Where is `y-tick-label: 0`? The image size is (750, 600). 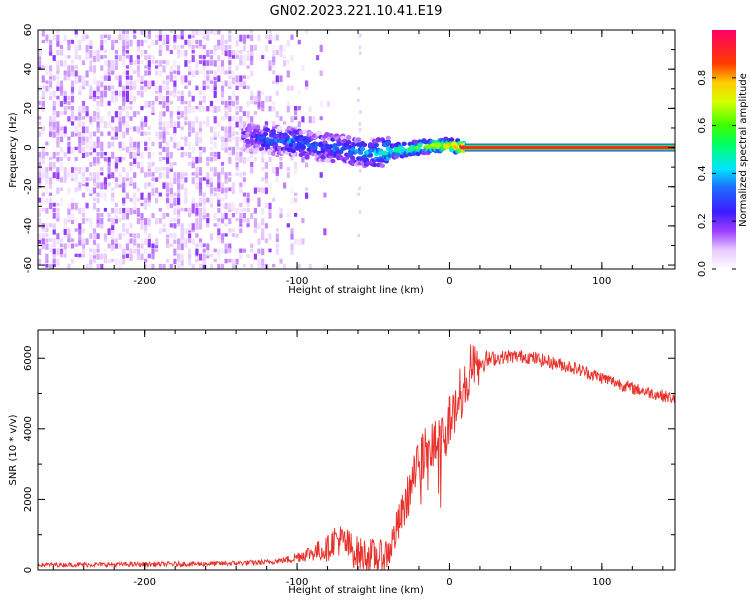 y-tick-label: 0 is located at coordinates (28, 147).